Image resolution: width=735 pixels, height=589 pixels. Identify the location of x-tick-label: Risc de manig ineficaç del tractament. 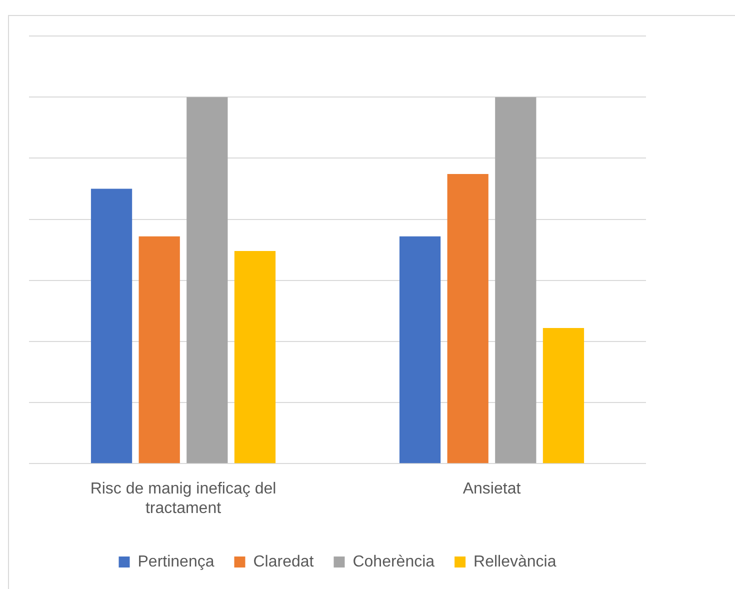
(183, 498).